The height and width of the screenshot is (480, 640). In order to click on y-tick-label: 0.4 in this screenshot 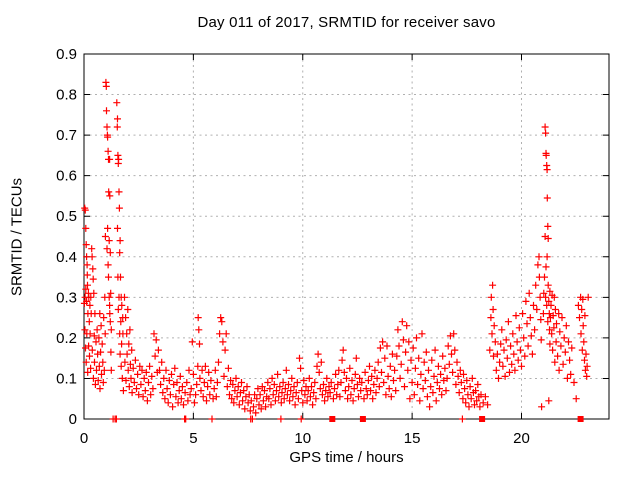, I will do `click(66, 257)`.